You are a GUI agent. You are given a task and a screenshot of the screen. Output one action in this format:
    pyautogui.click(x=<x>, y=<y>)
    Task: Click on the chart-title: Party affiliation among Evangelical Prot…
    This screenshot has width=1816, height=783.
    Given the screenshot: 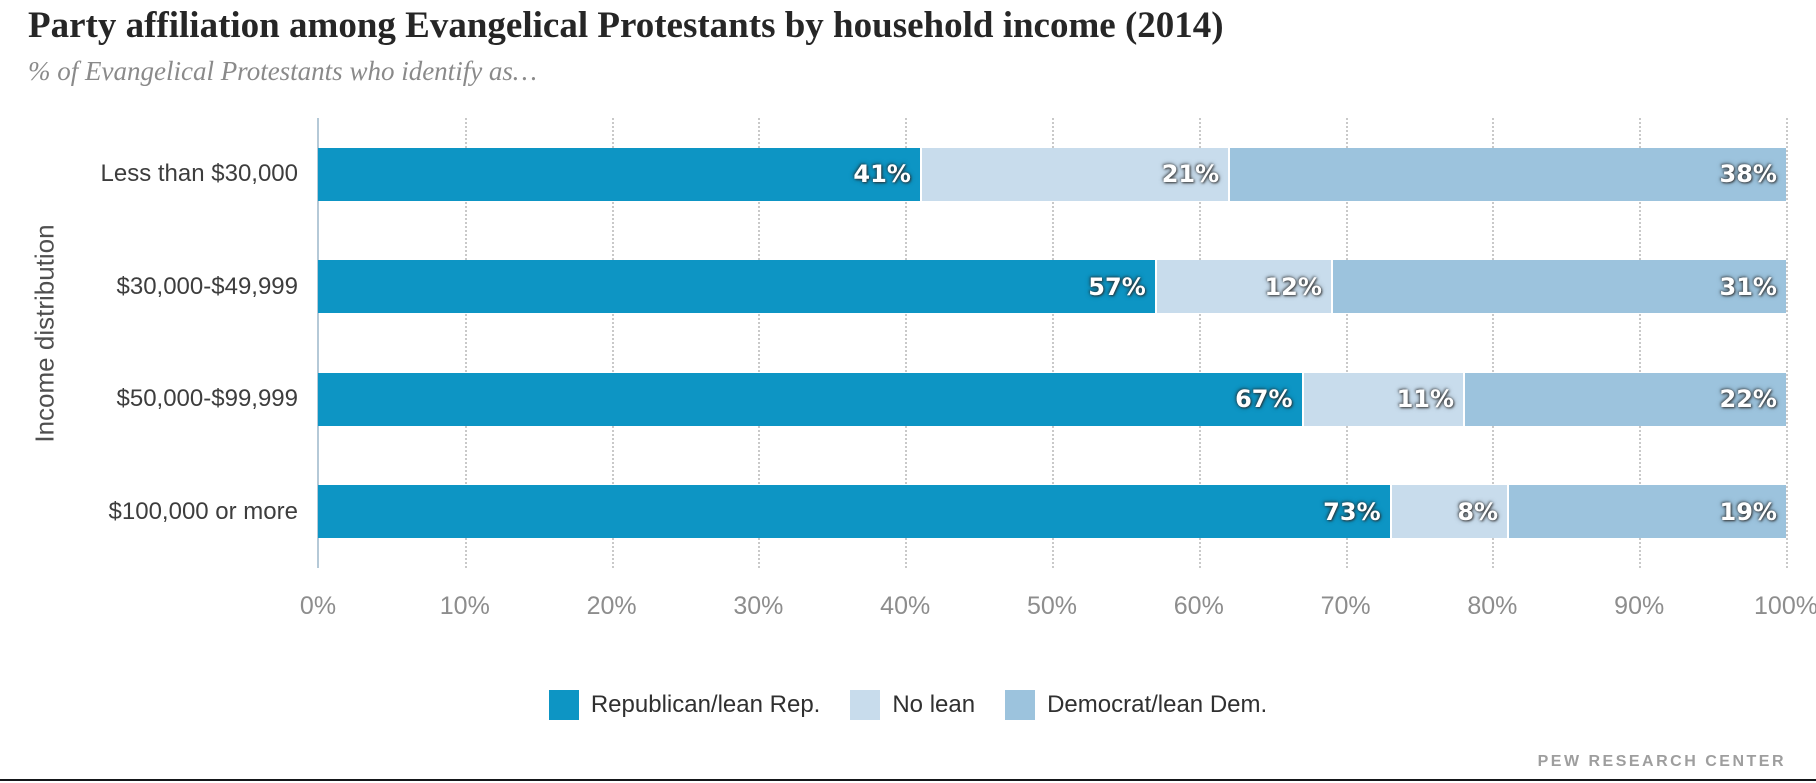 What is the action you would take?
    pyautogui.click(x=626, y=25)
    